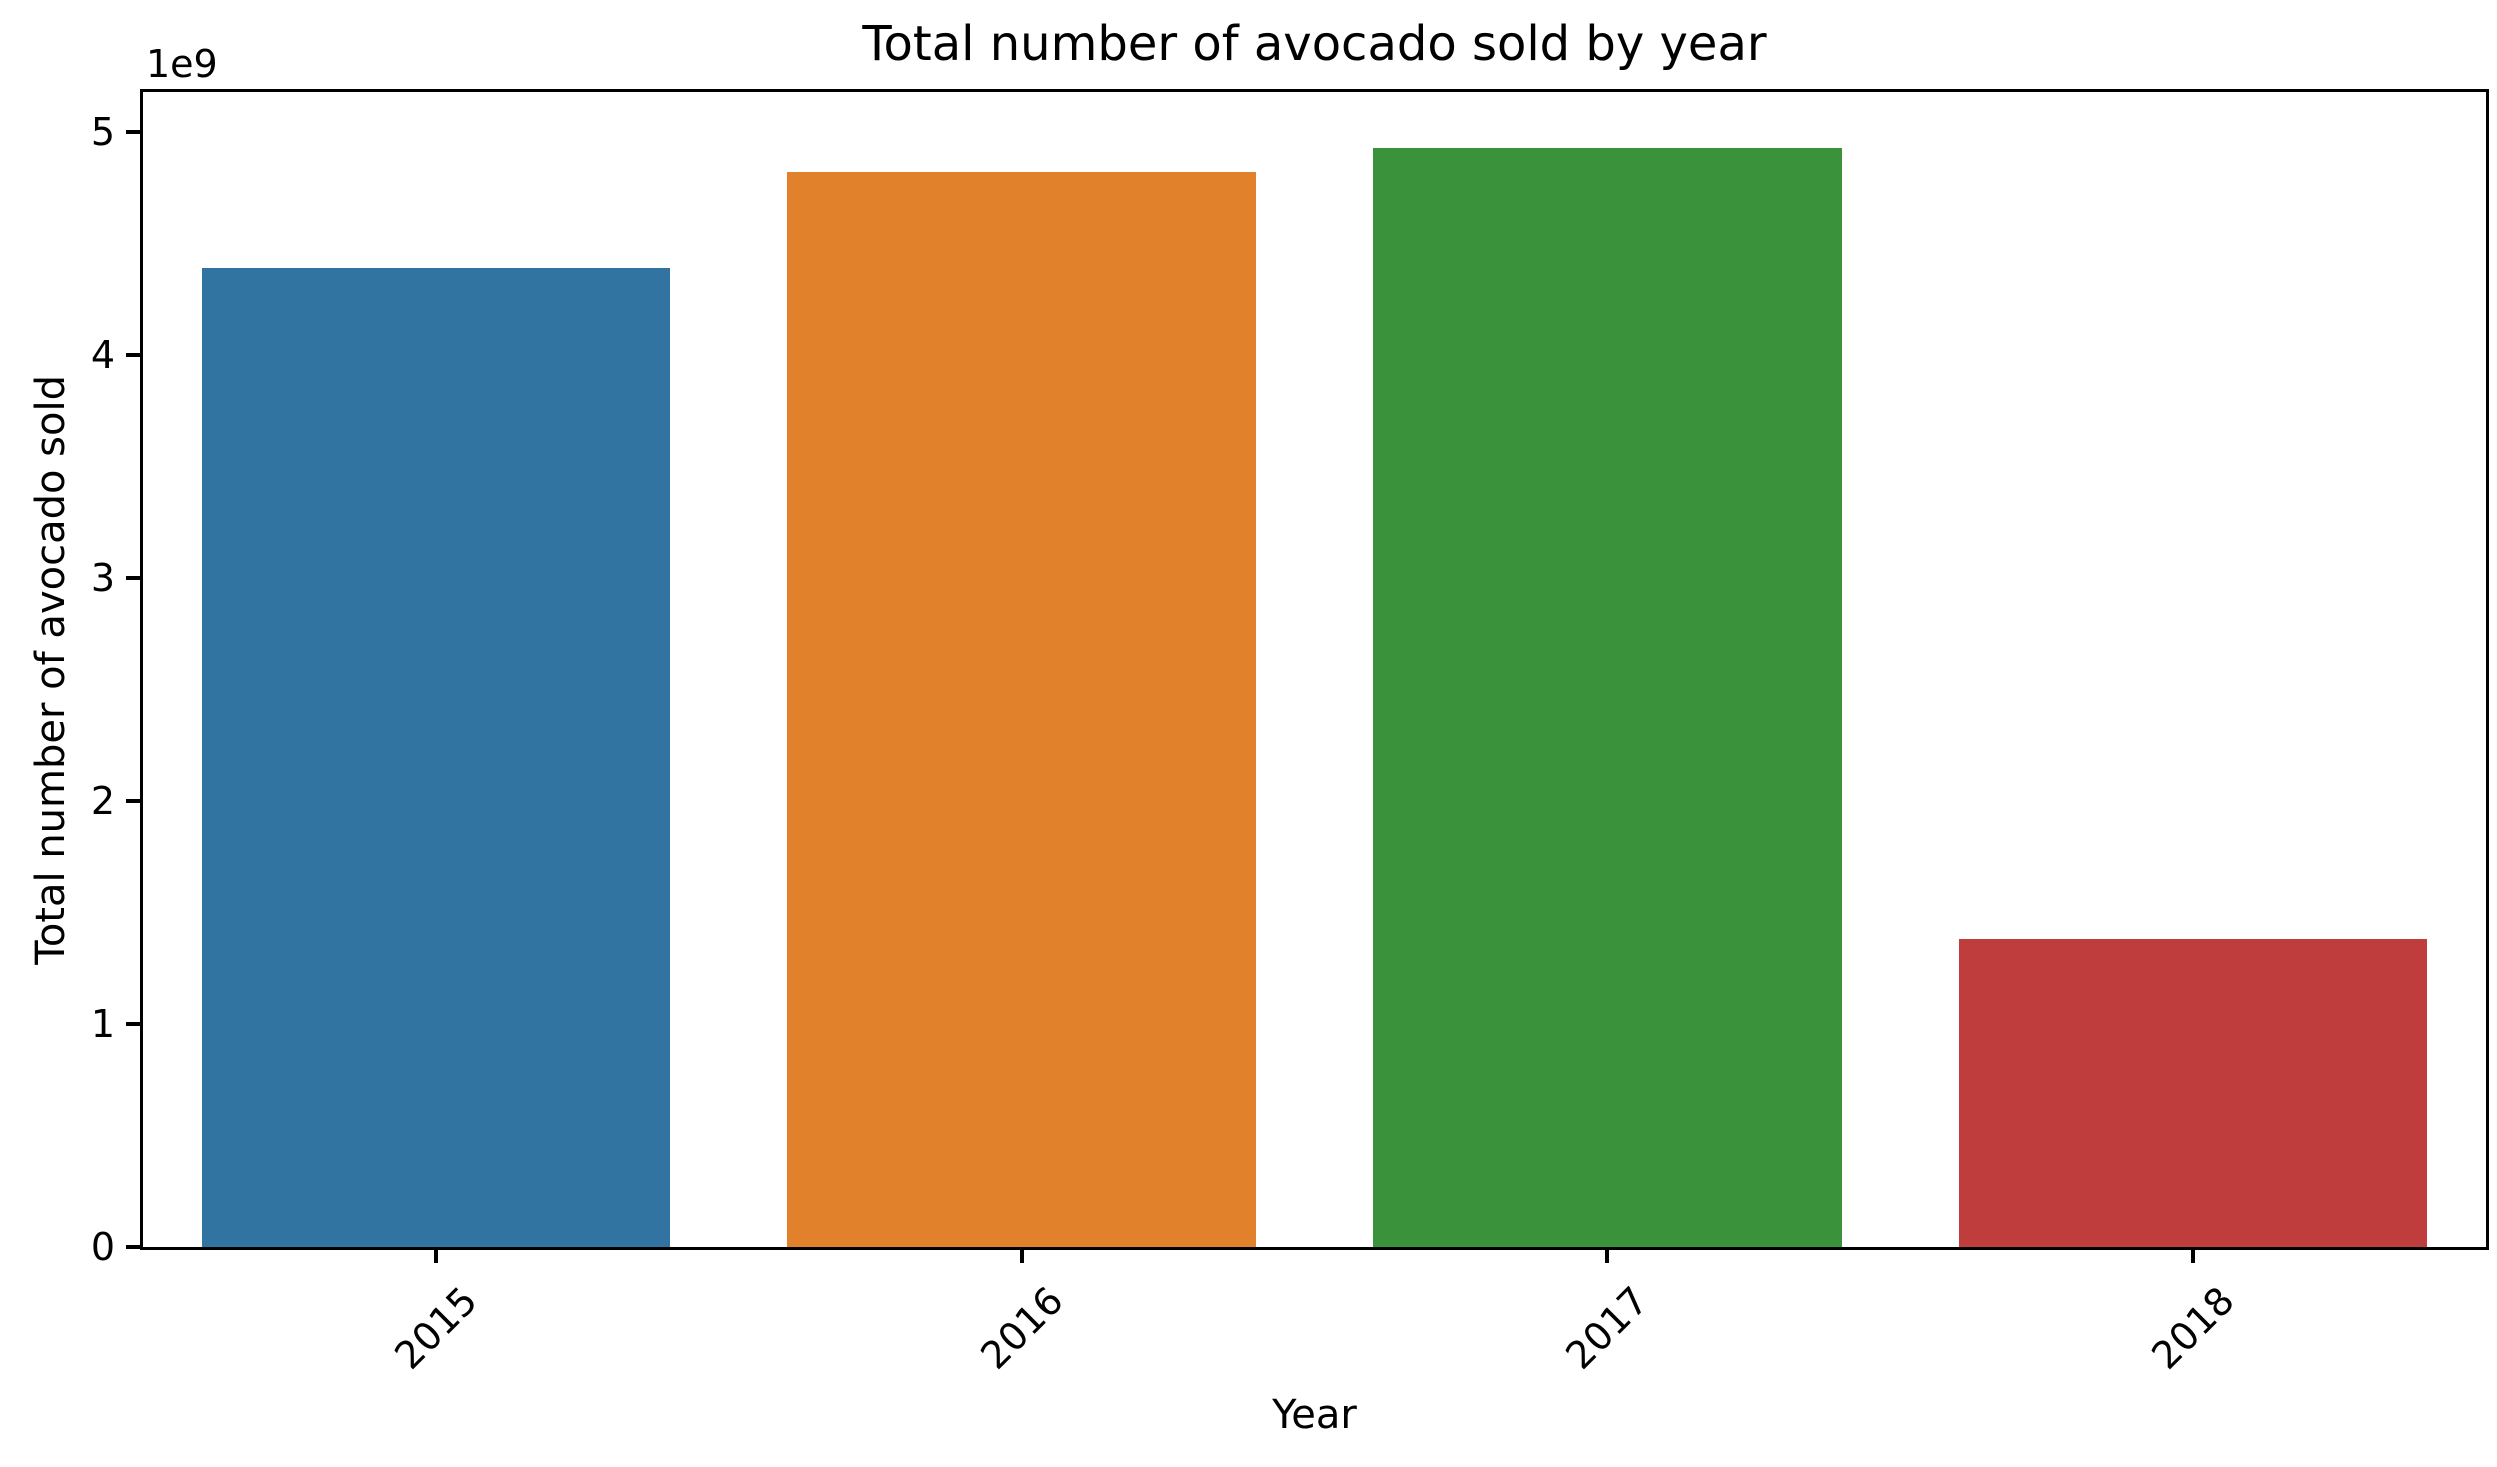 This screenshot has height=1467, width=2497. I want to click on x-tick-mark-2017, so click(1607, 1255).